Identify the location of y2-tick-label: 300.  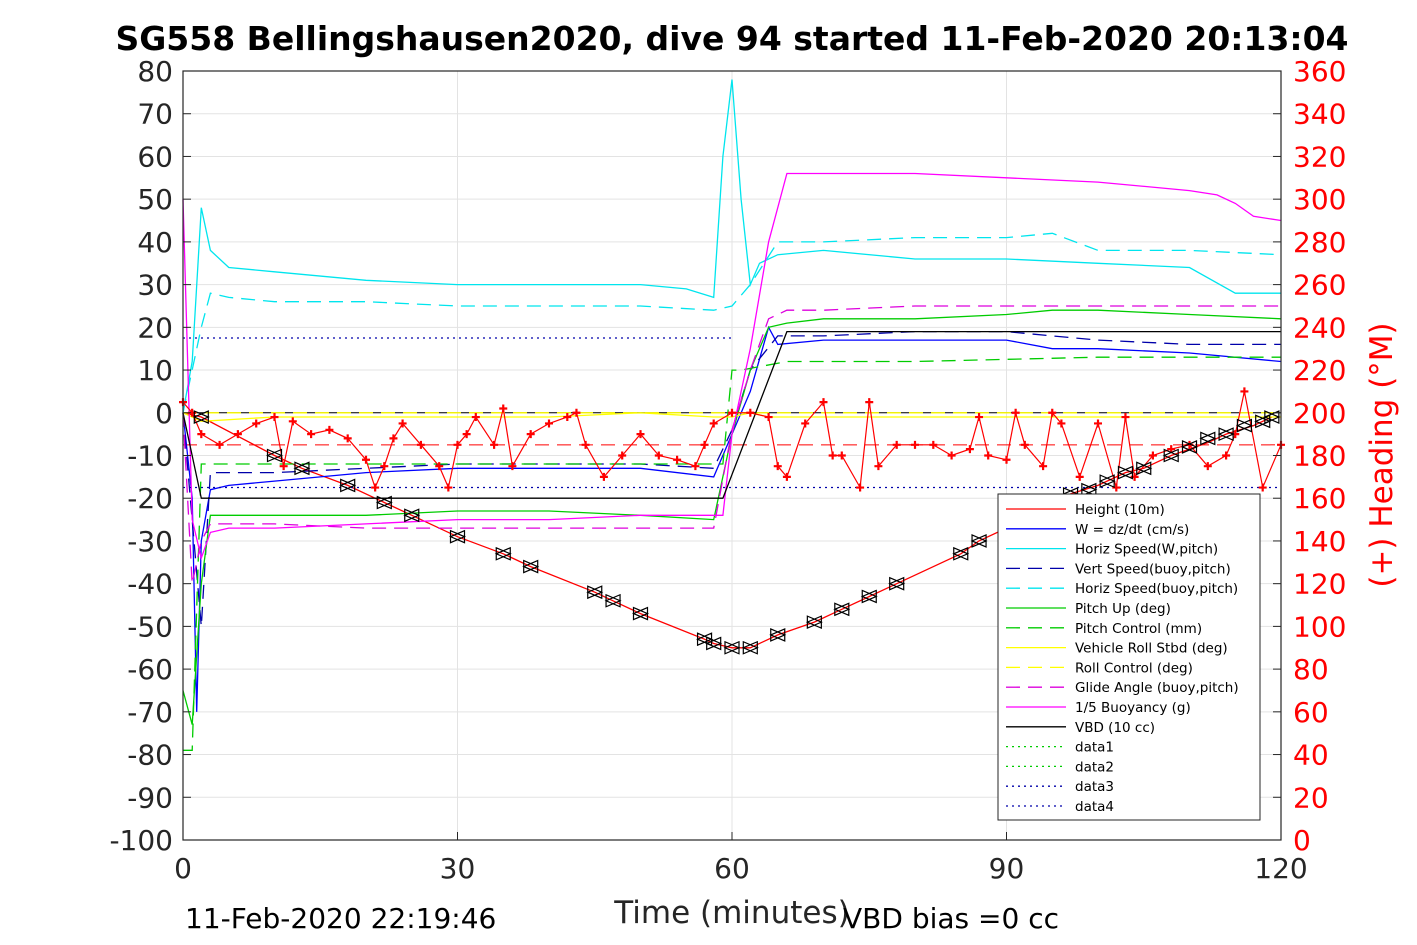
(1319, 199).